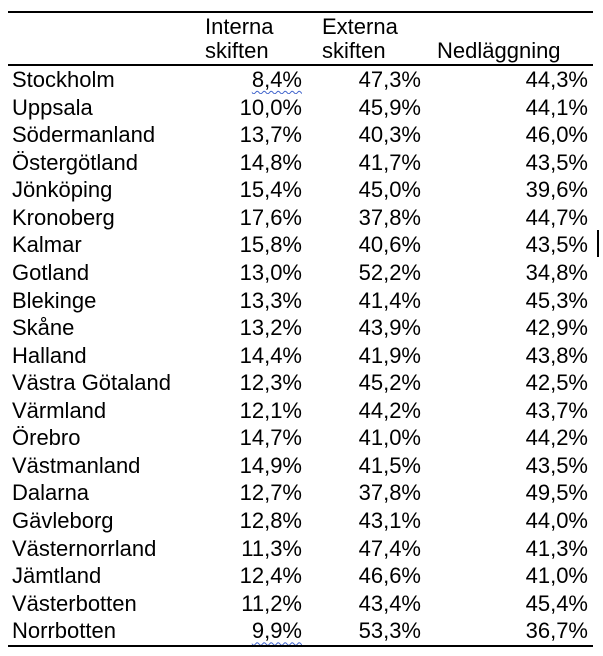  What do you see at coordinates (63, 520) in the screenshot?
I see `region-name-cell: Gävleborg` at bounding box center [63, 520].